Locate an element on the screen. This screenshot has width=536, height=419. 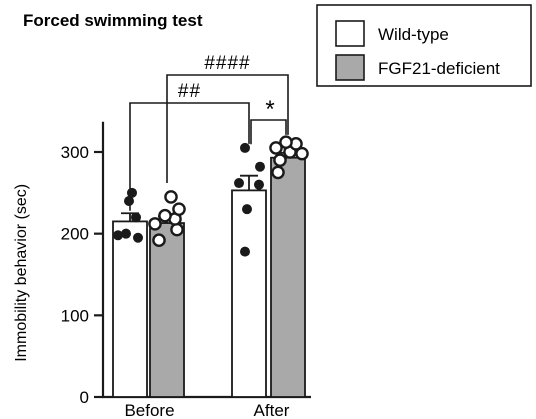
x-tick-label-before: Before is located at coordinates (149, 410).